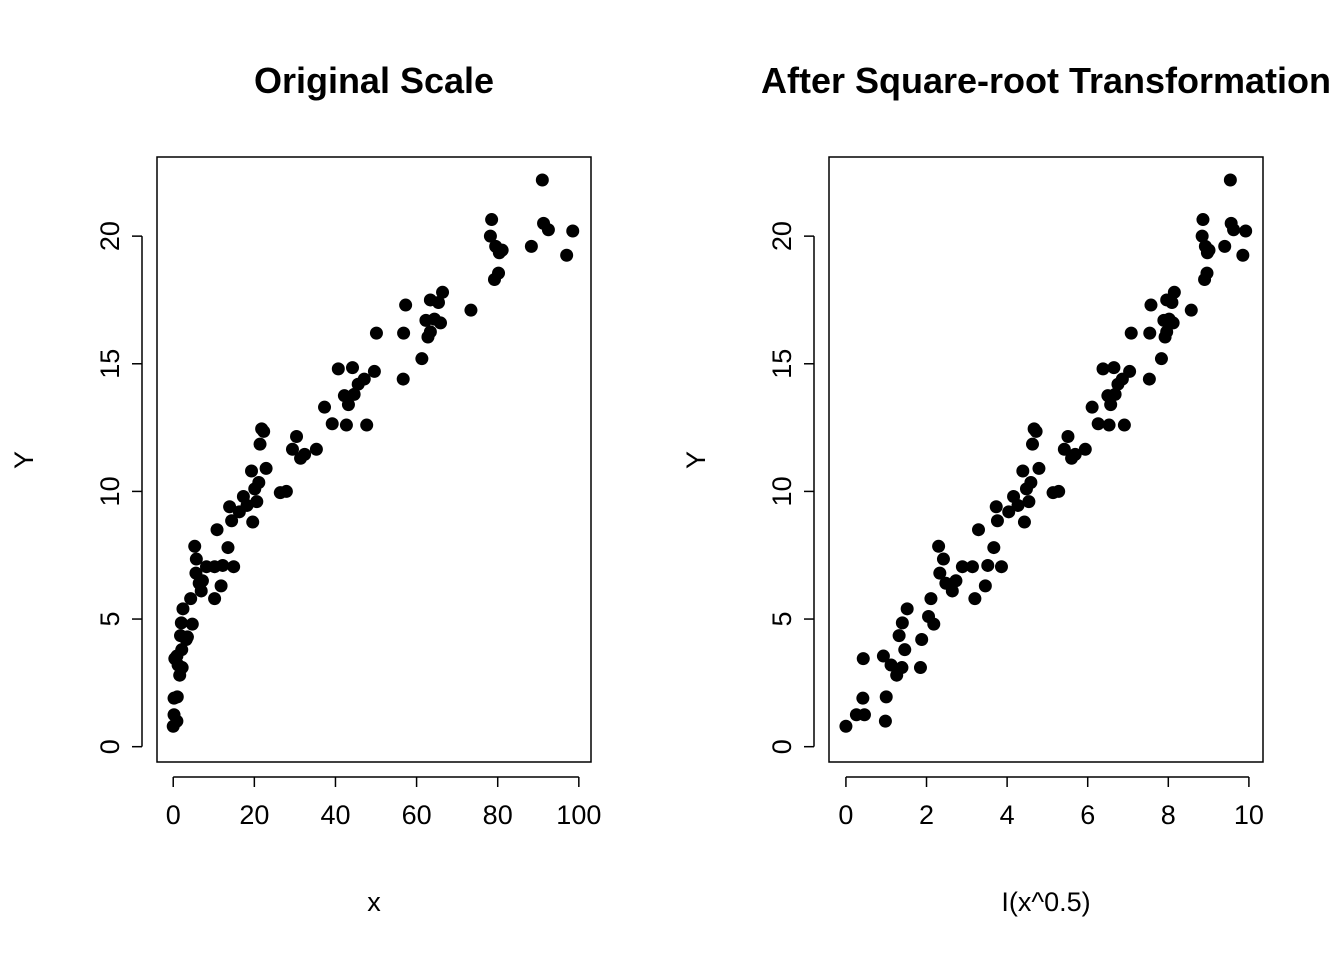 This screenshot has width=1344, height=960. Describe the element at coordinates (1168, 815) in the screenshot. I see `x-tick-label: 8` at that location.